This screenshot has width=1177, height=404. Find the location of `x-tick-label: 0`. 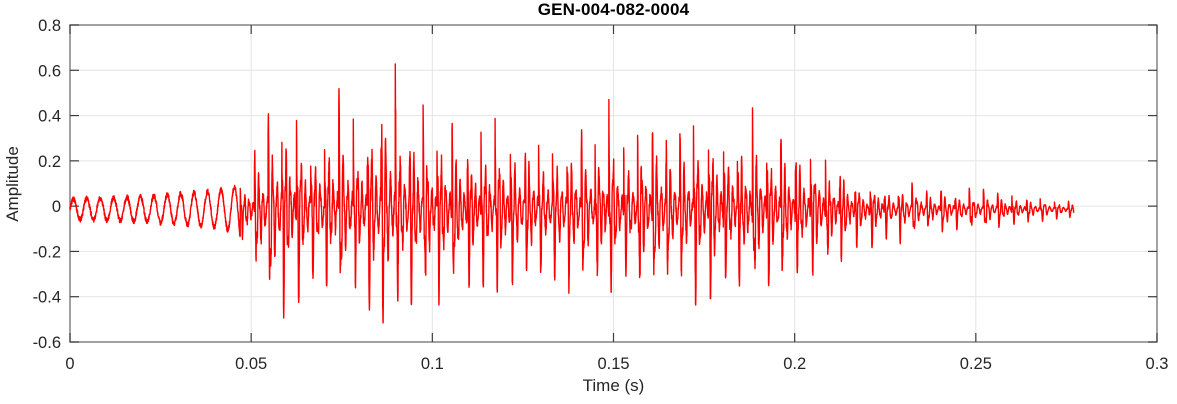

x-tick-label: 0 is located at coordinates (69, 364).